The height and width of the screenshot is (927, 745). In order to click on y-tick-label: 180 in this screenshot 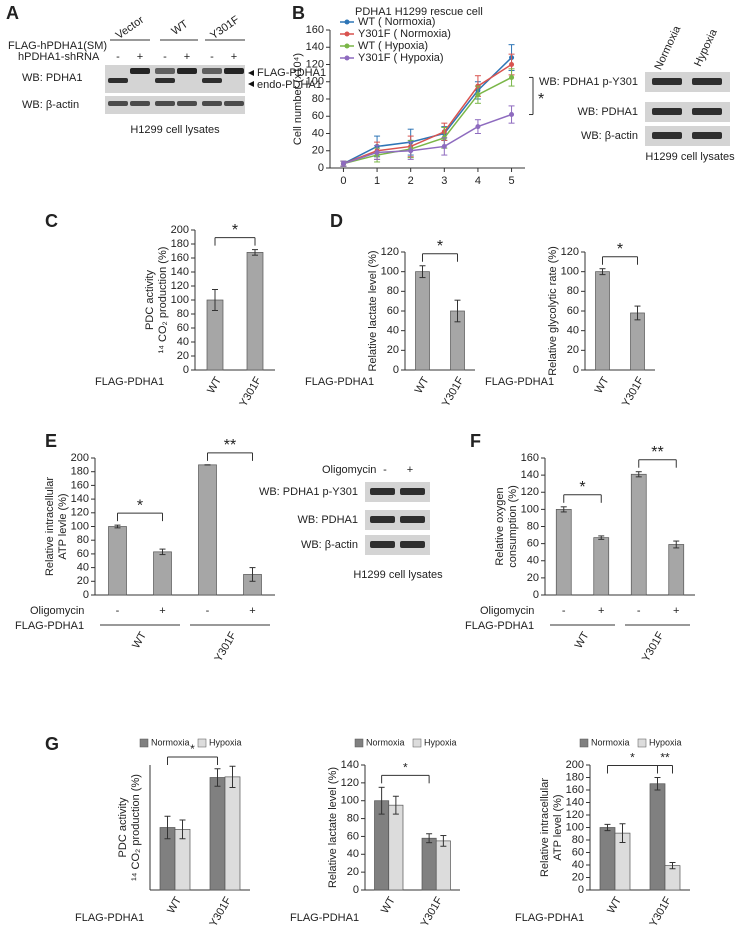, I will do `click(80, 472)`.